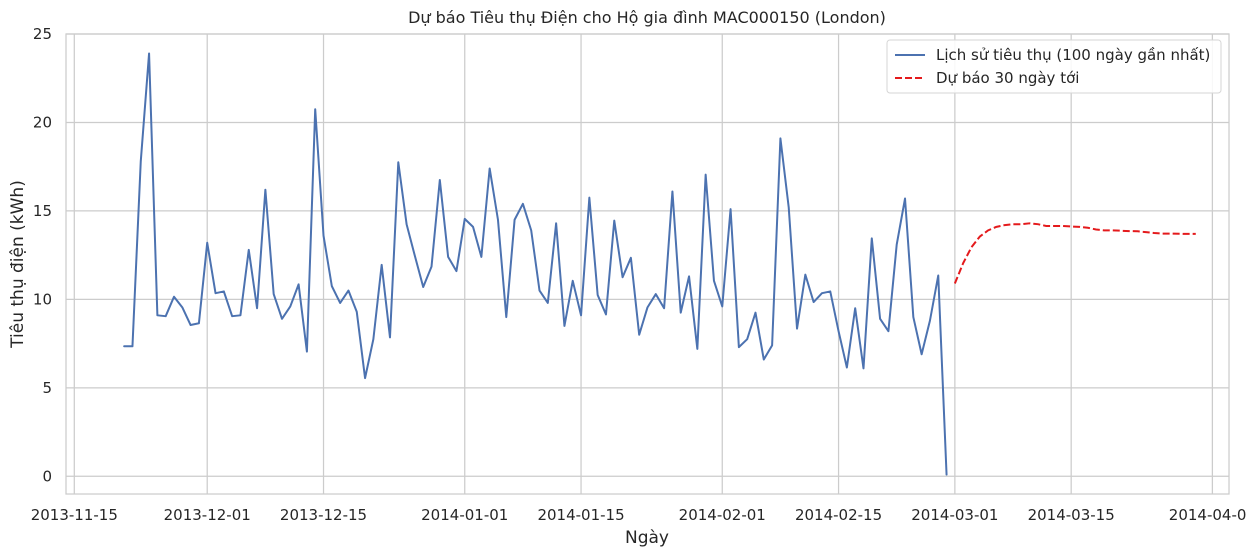 The image size is (1246, 557). What do you see at coordinates (323, 515) in the screenshot?
I see `x-tick-label: 2013-12-15` at bounding box center [323, 515].